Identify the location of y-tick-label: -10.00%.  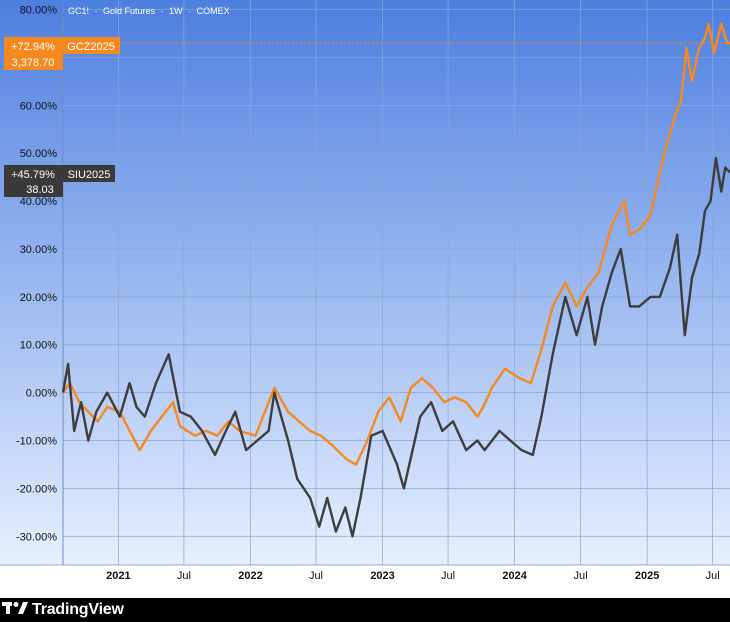
(36, 442).